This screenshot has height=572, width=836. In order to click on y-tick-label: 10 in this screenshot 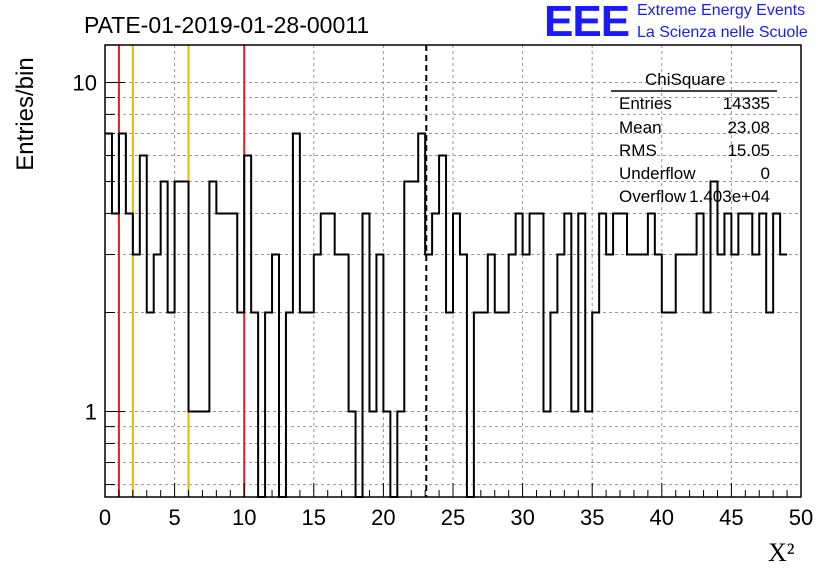, I will do `click(85, 82)`.